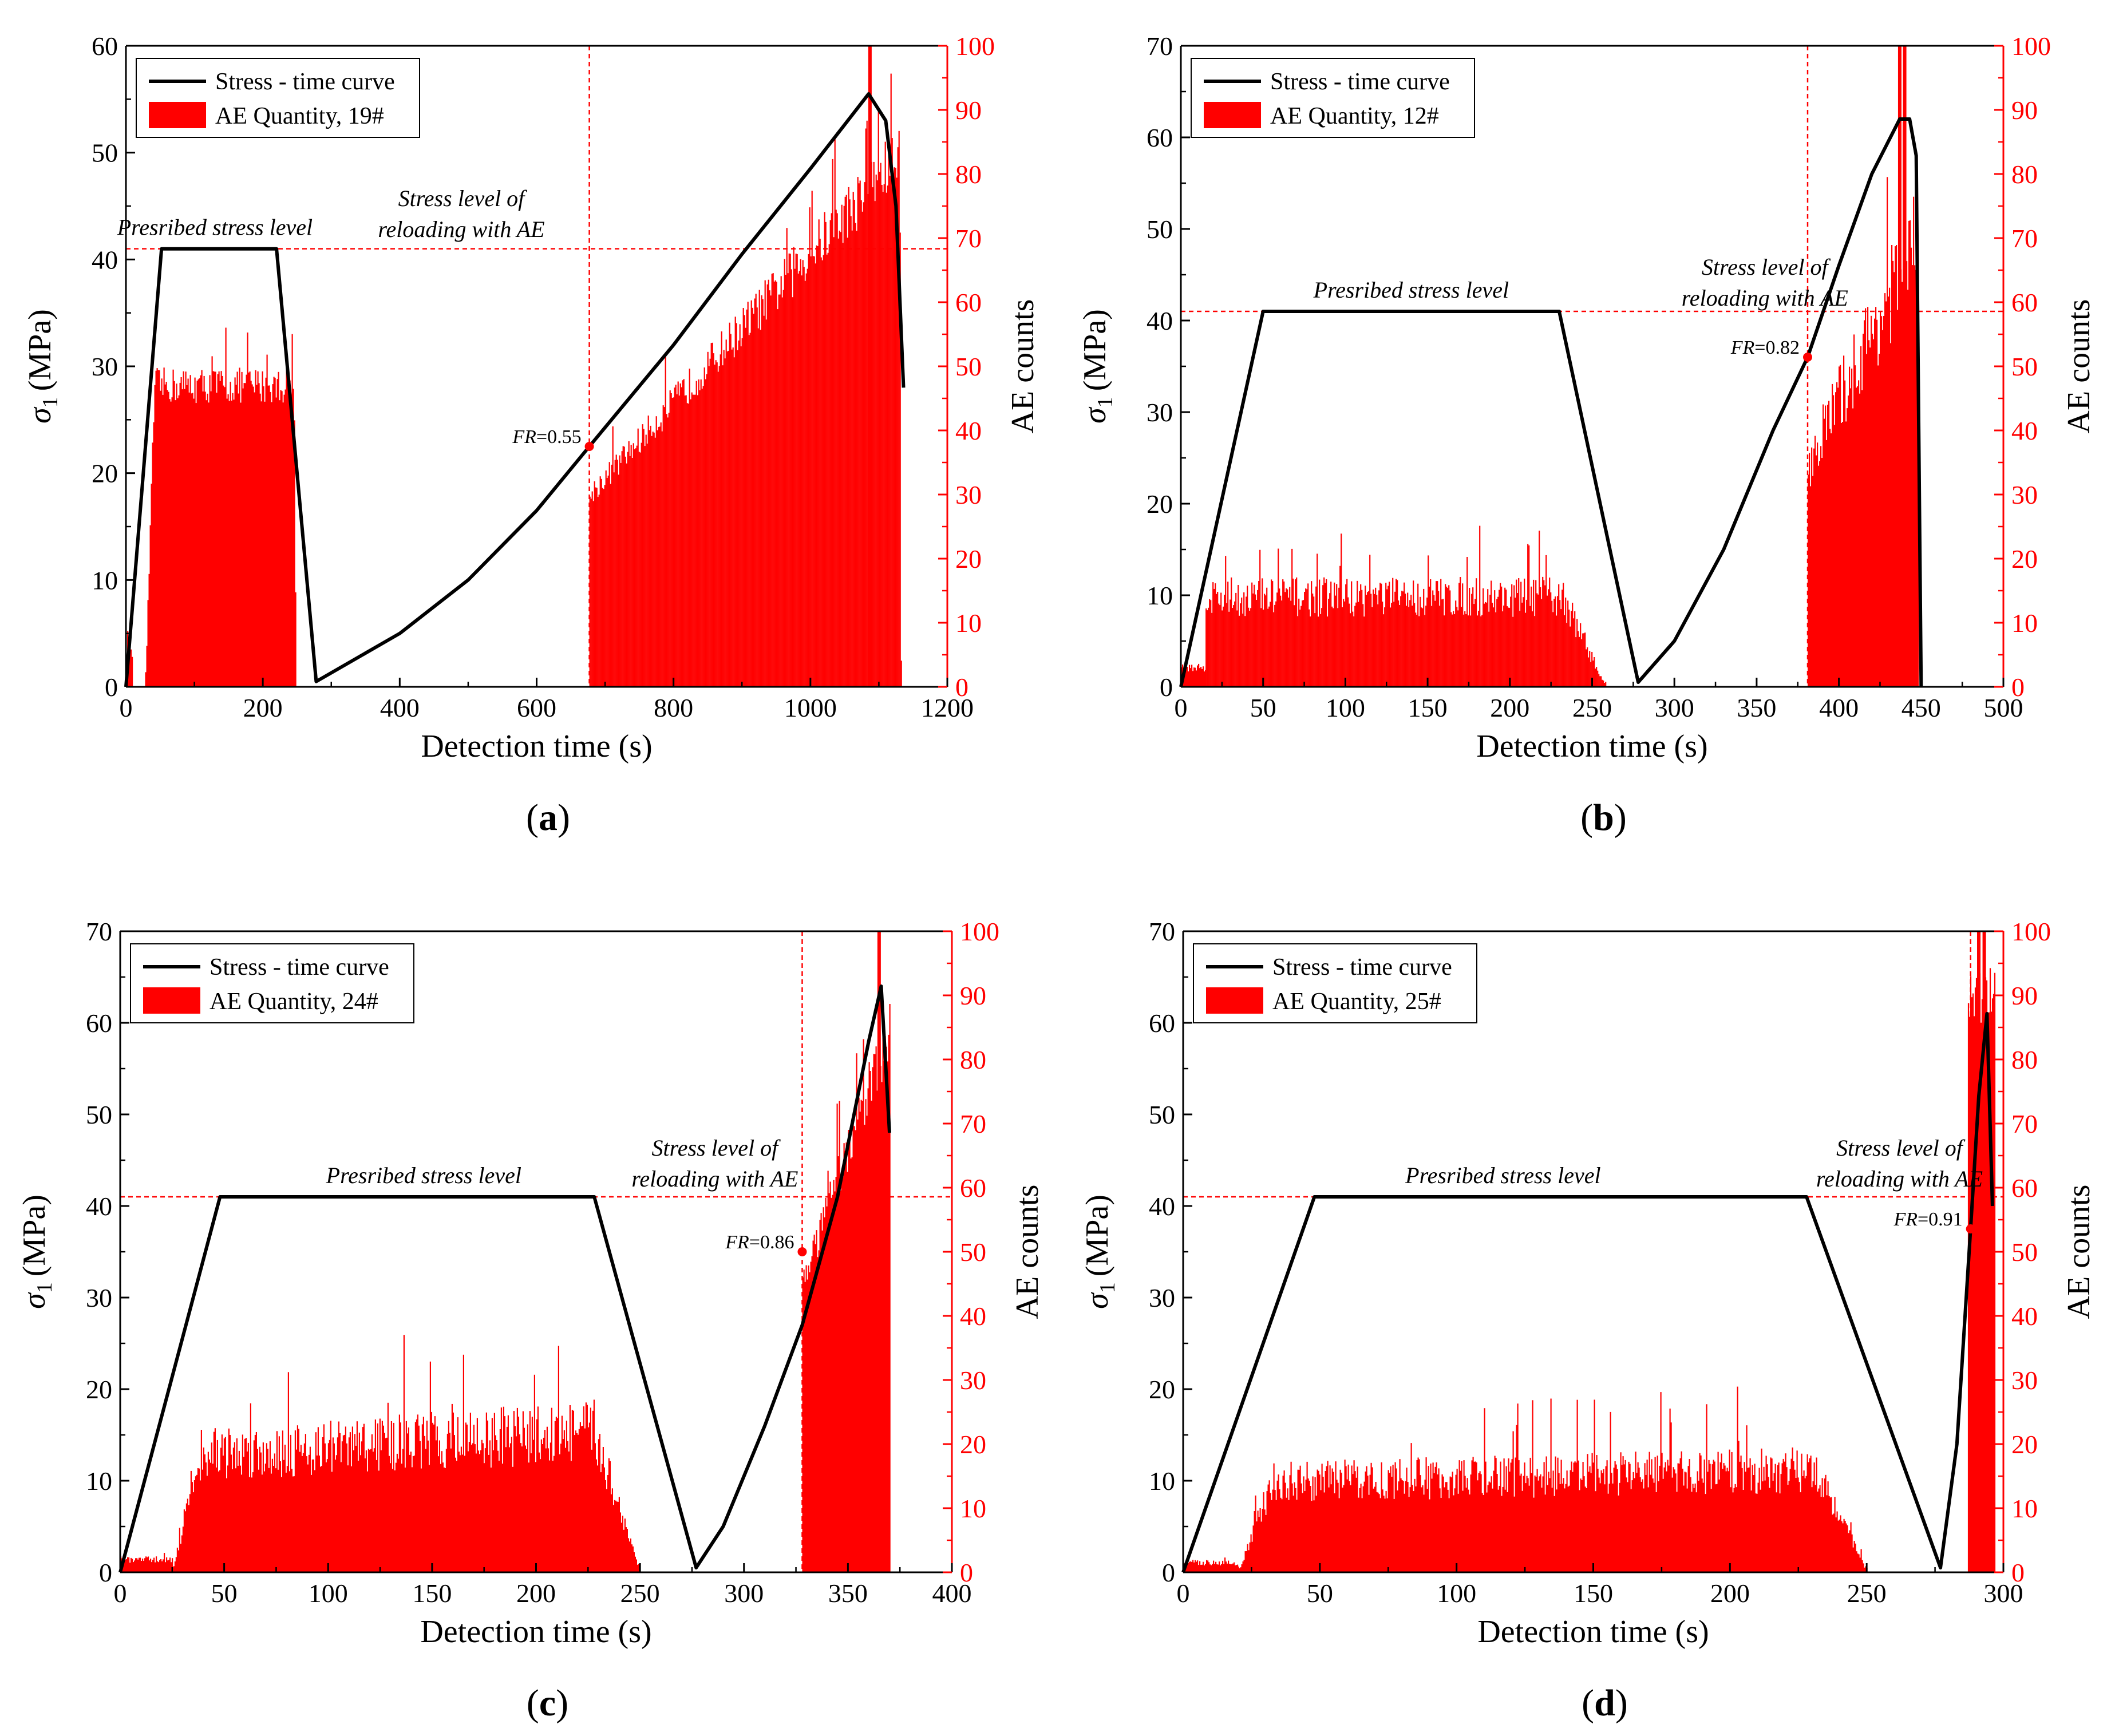 This screenshot has width=2111, height=1736. Describe the element at coordinates (105, 473) in the screenshot. I see `y-tick-label: 20` at that location.